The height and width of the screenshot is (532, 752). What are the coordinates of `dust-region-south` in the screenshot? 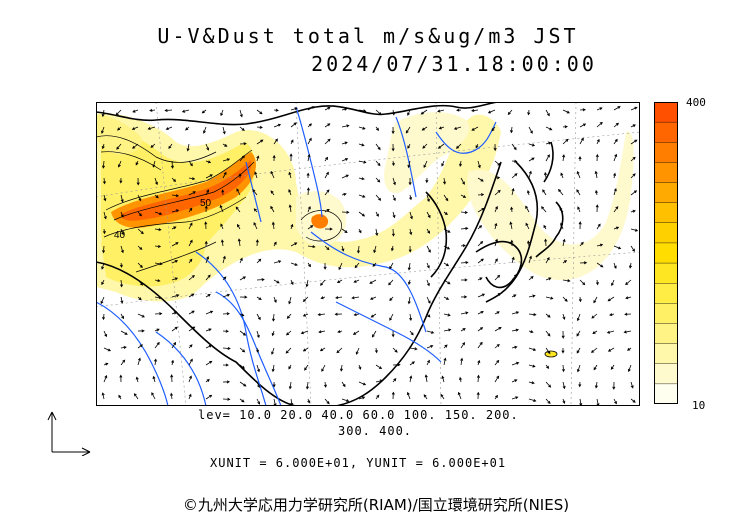 It's located at (153, 258).